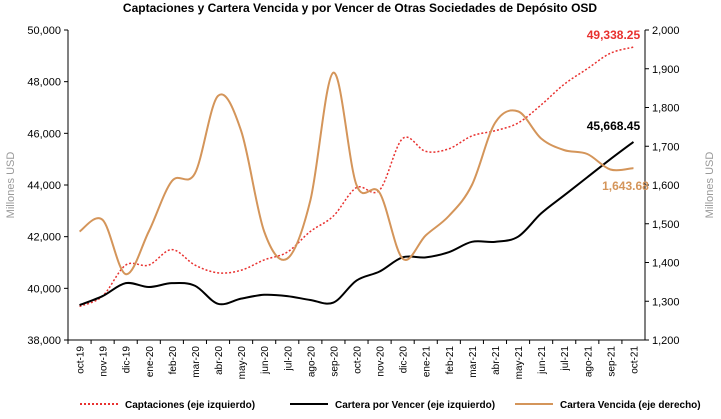  I want to click on y2-tick-label: 1,800, so click(666, 109).